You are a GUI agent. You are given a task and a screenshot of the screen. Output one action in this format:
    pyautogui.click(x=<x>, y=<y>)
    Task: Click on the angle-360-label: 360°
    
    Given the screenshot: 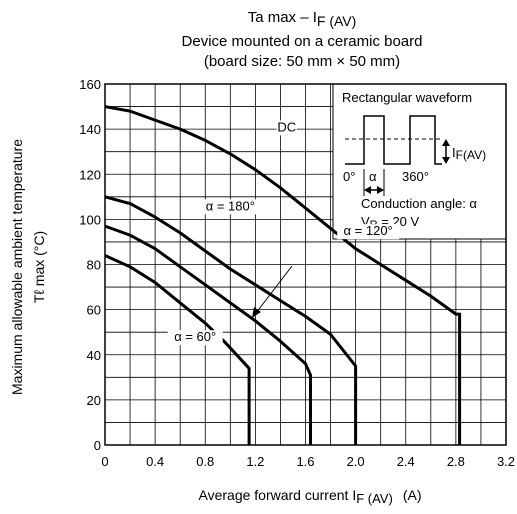 What is the action you would take?
    pyautogui.click(x=415, y=176)
    